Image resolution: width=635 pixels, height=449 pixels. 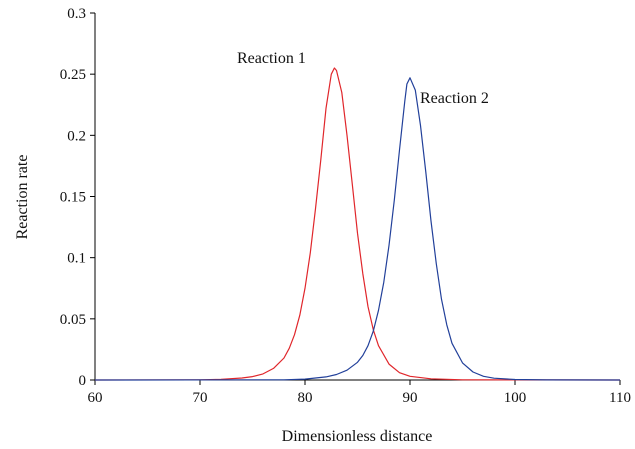 I want to click on y-tick-label: 0.15, so click(x=73, y=198).